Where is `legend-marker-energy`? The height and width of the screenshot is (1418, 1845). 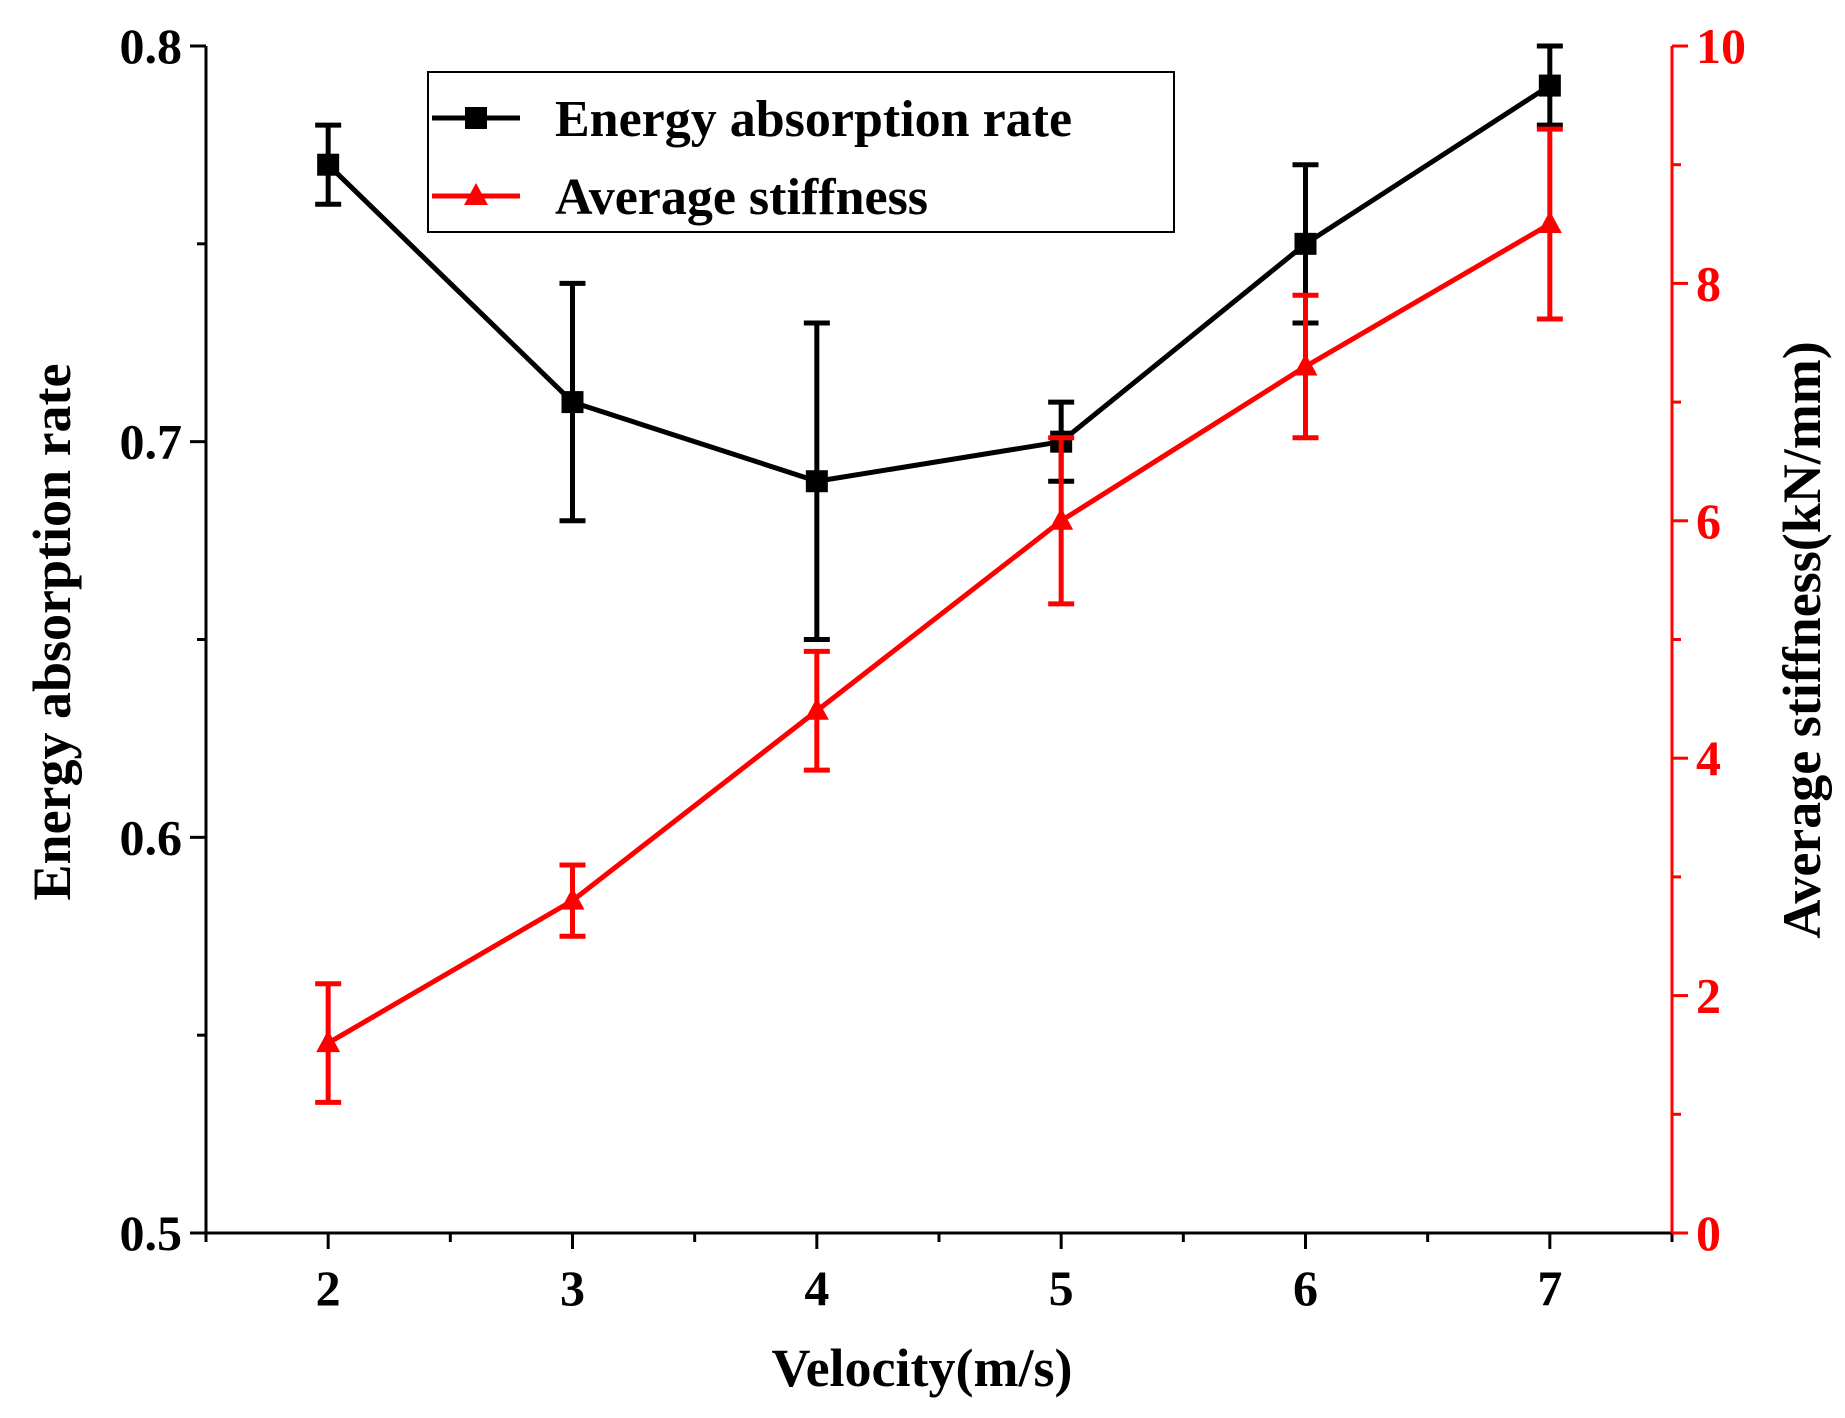
legend-marker-energy is located at coordinates (476, 118).